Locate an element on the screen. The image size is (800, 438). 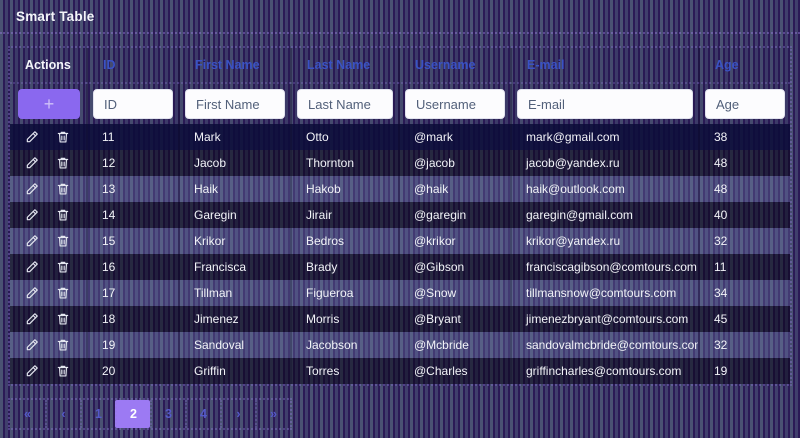
cell-first-name: Haik is located at coordinates (234, 189).